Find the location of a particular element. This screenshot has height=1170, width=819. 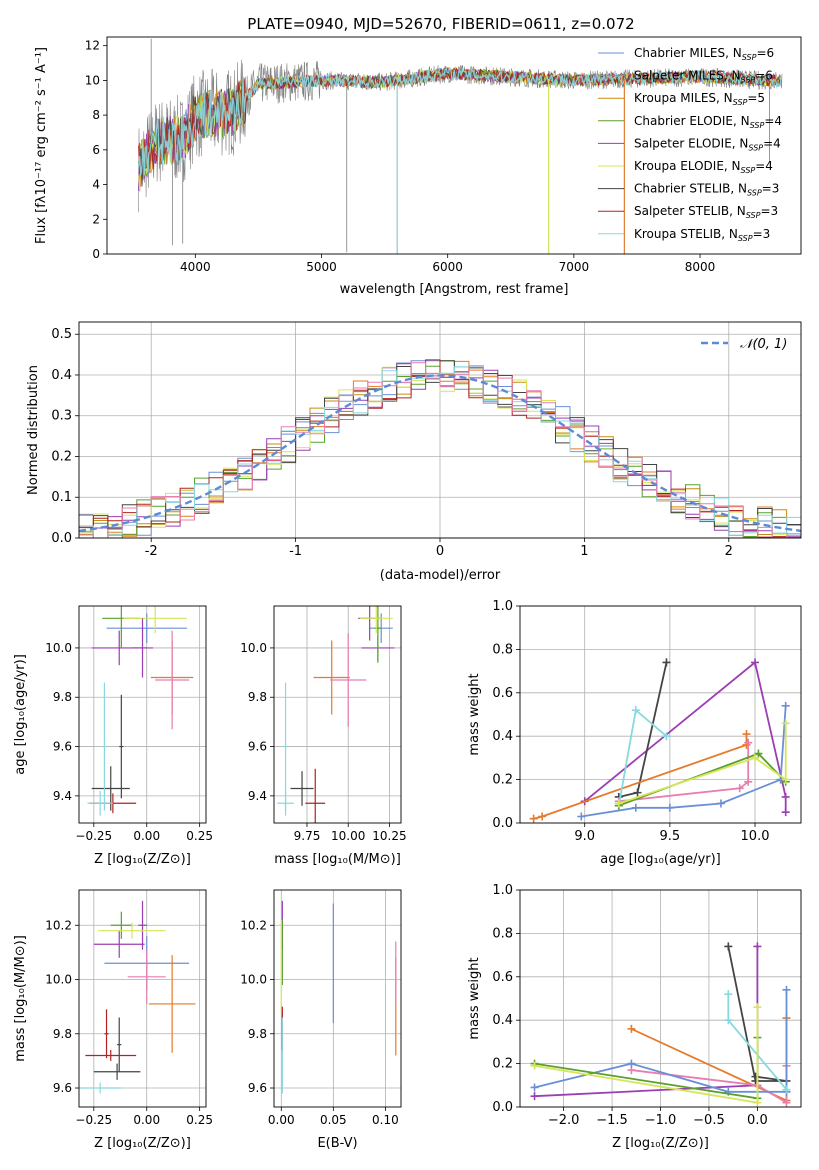

x-axis-label: Z [log₁₀(Z/Z⊙)] is located at coordinates (142, 859).